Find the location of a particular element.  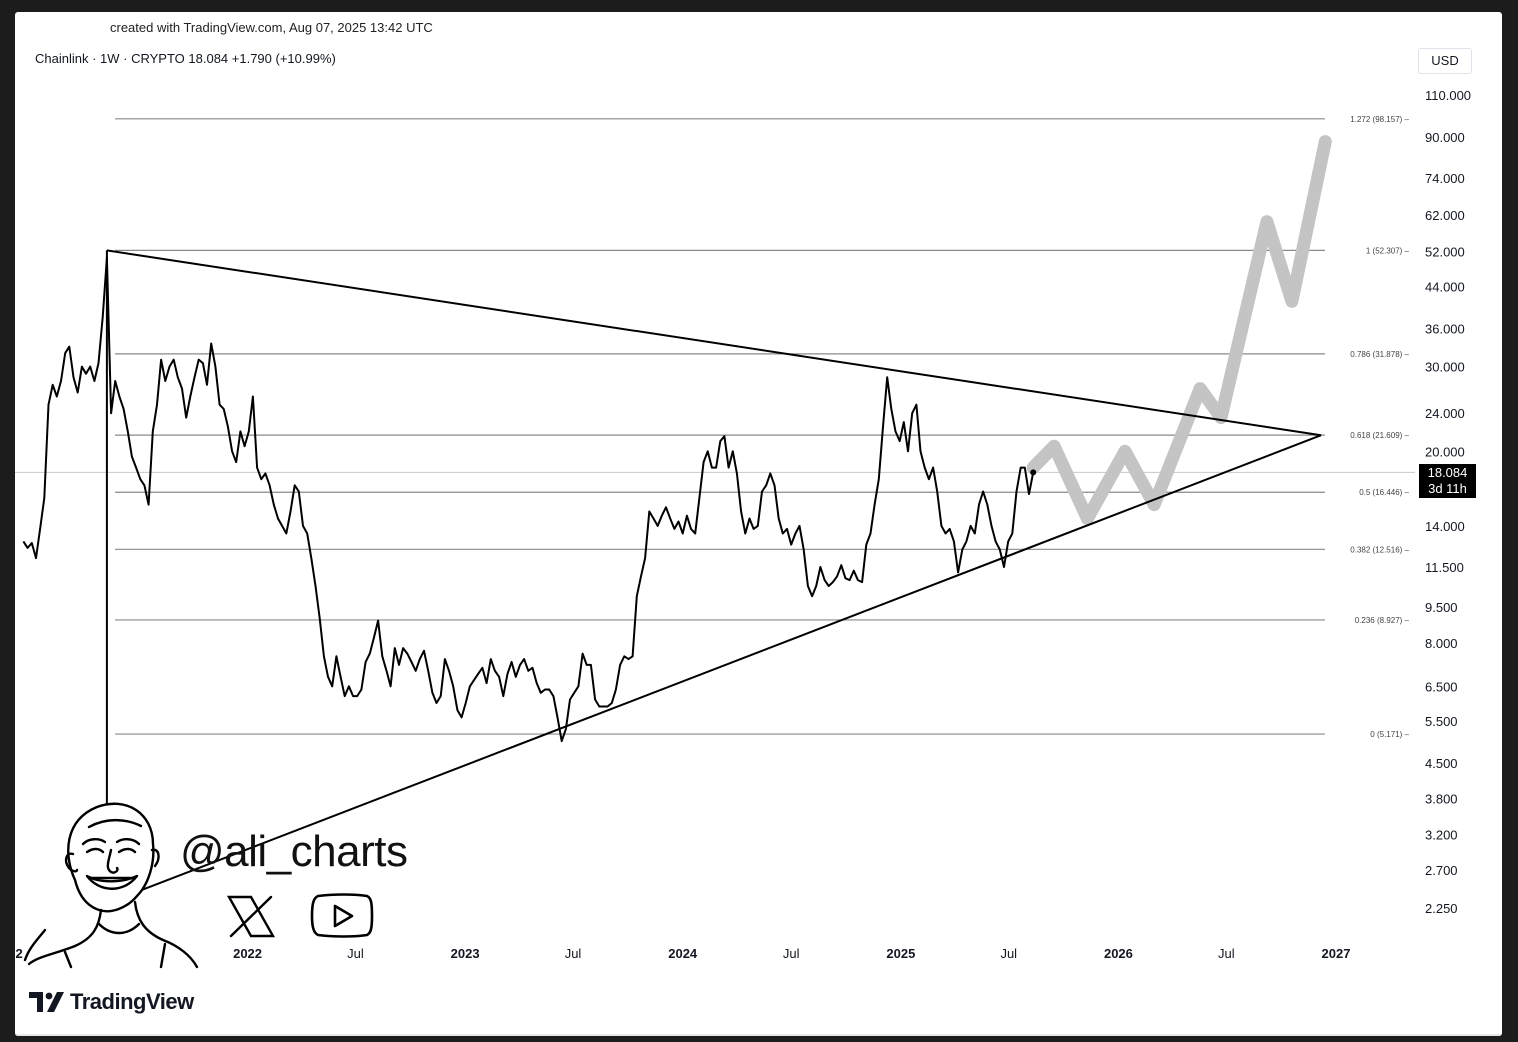

y-tick-label: 2.700 is located at coordinates (1441, 870).